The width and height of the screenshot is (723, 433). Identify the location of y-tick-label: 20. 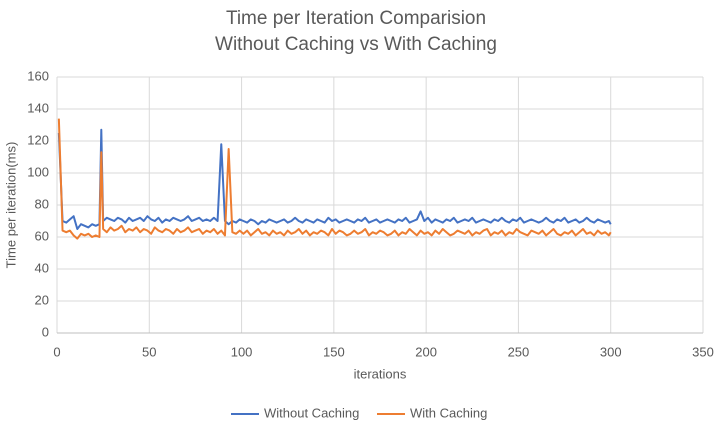
(42, 299).